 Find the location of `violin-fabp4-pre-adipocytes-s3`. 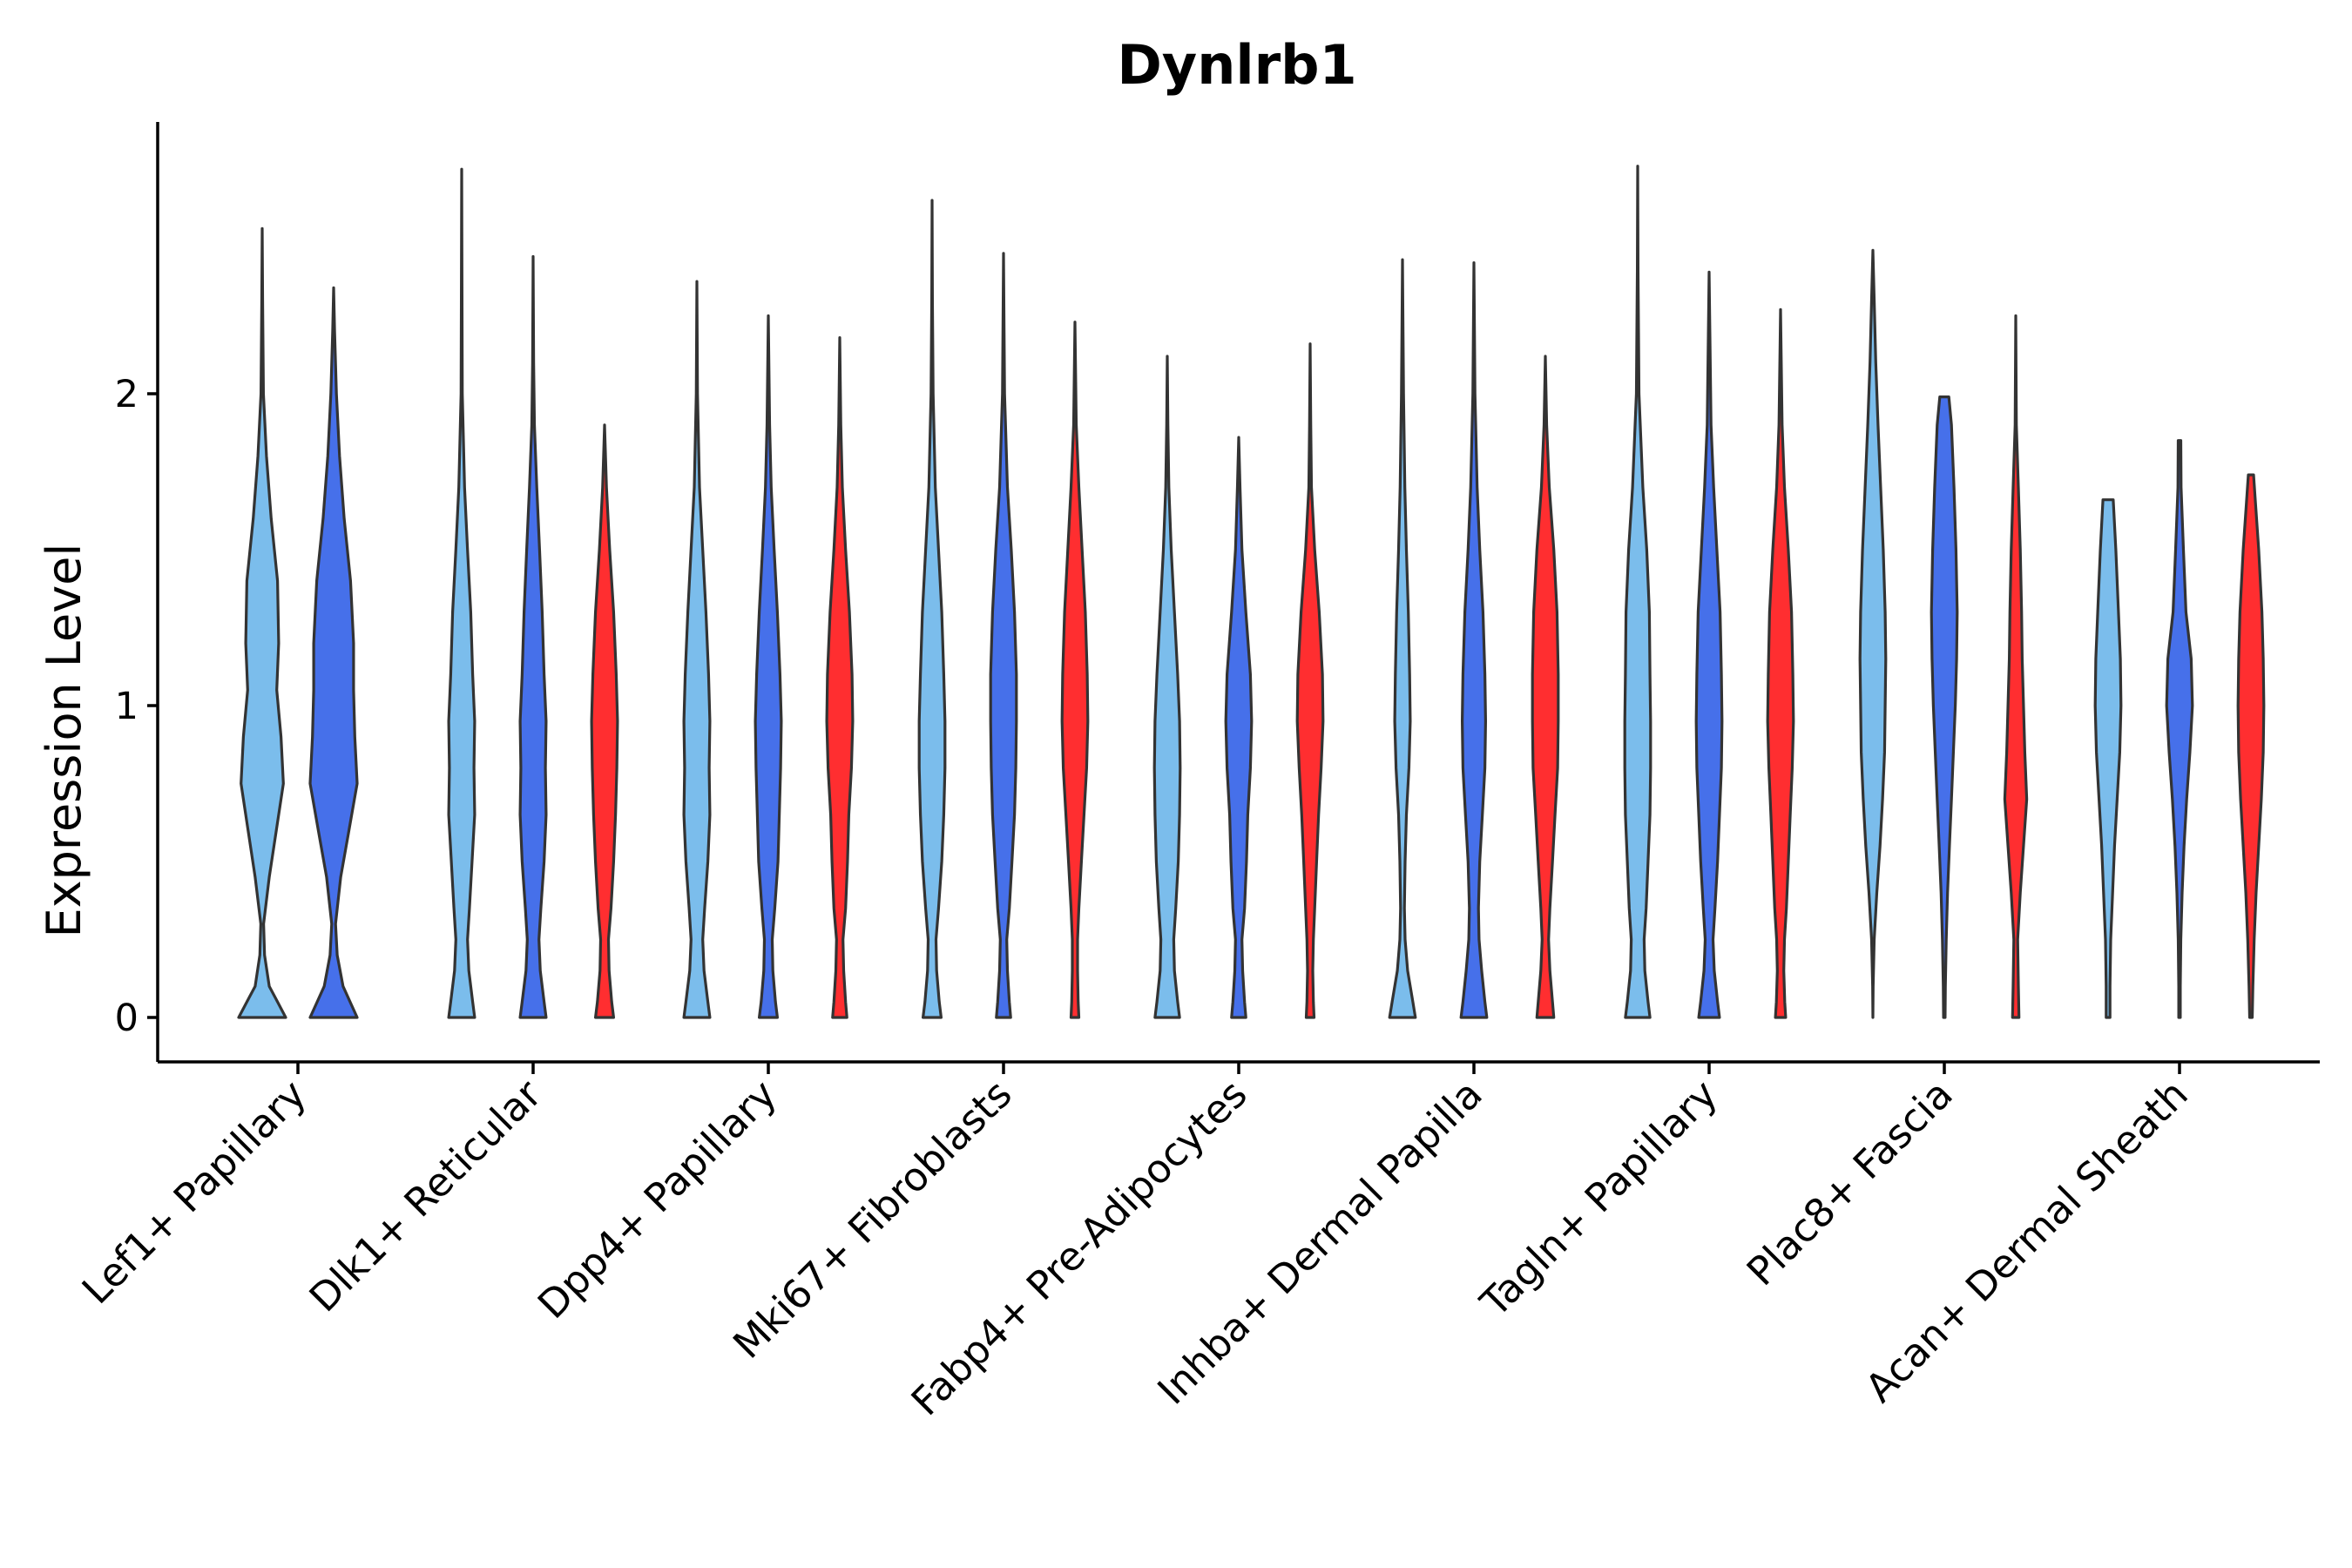

violin-fabp4-pre-adipocytes-s3 is located at coordinates (1310, 680).